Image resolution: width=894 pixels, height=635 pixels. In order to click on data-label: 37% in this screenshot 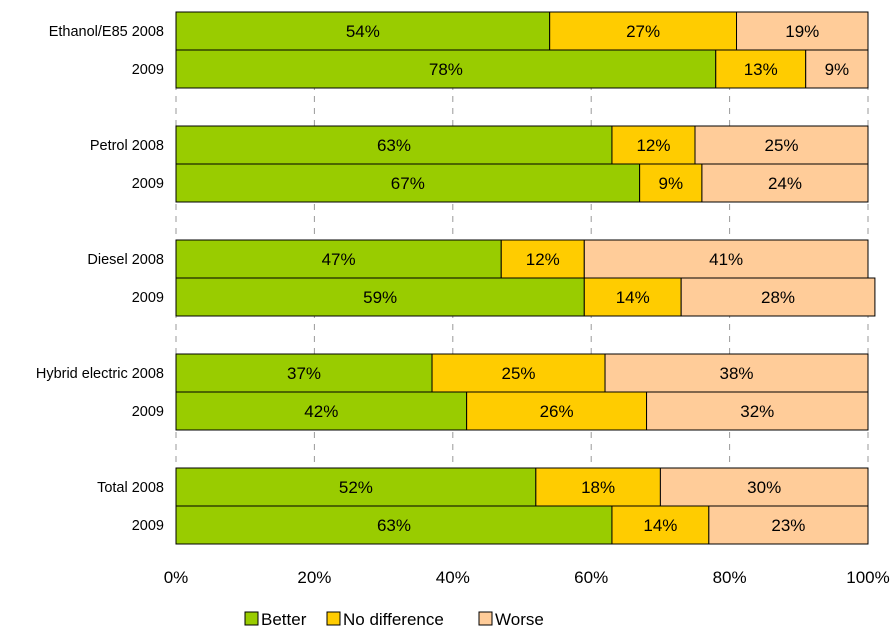, I will do `click(304, 373)`.